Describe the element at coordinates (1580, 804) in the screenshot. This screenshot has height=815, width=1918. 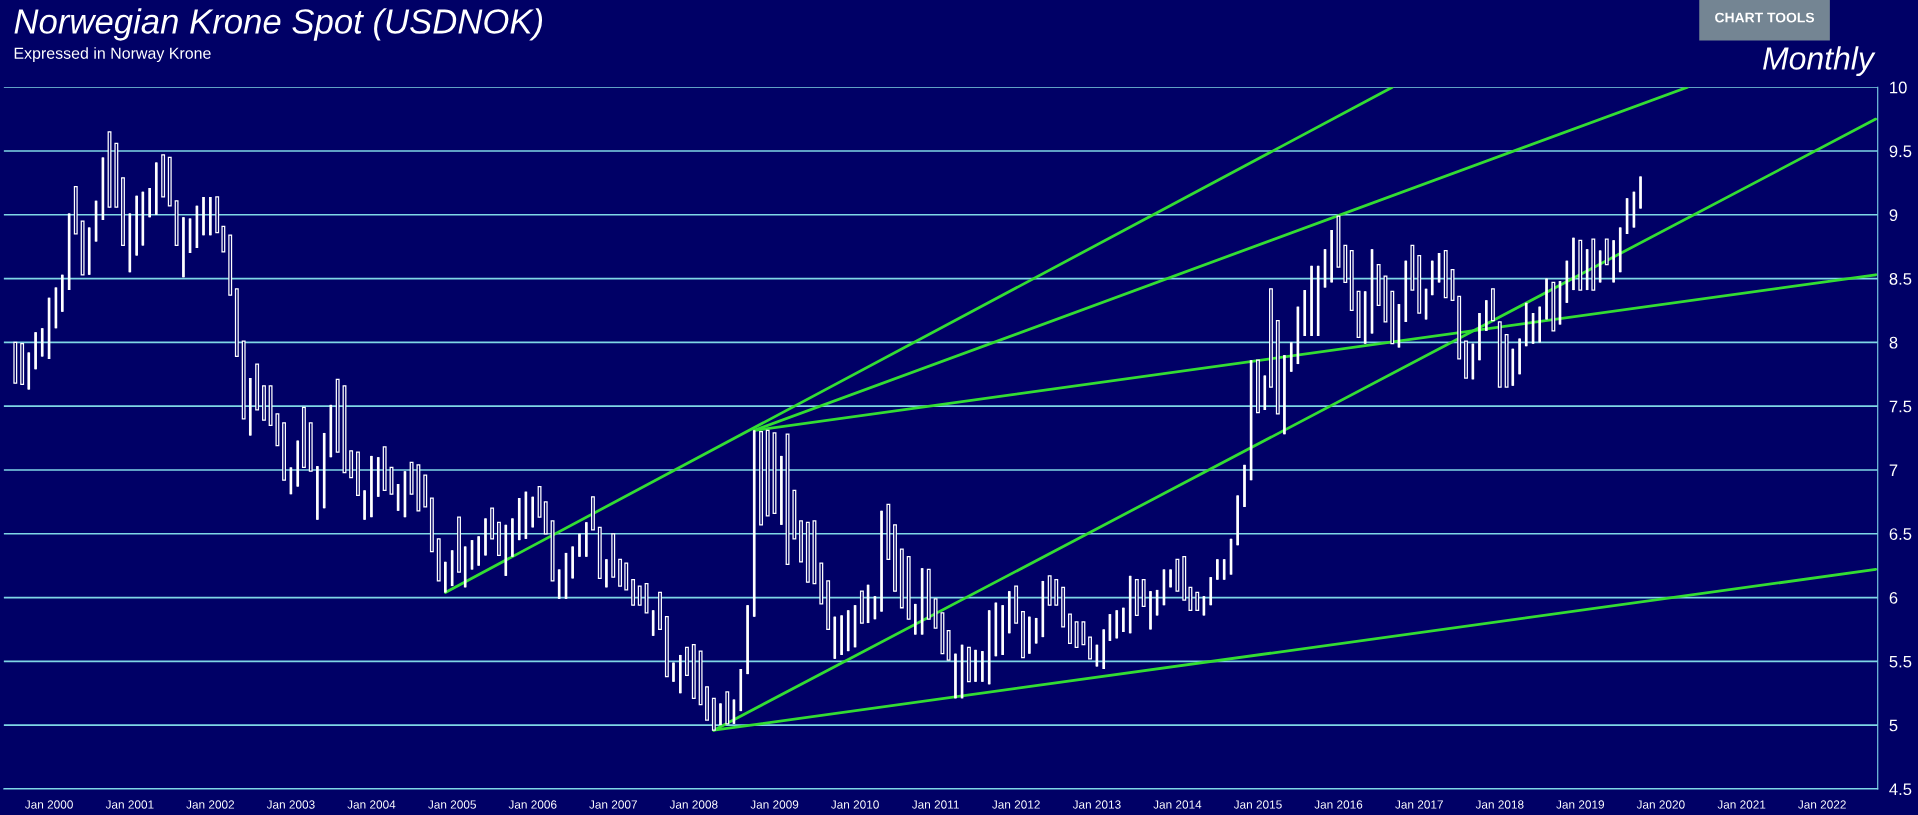
I see `x-tick-label: Jan 2019` at that location.